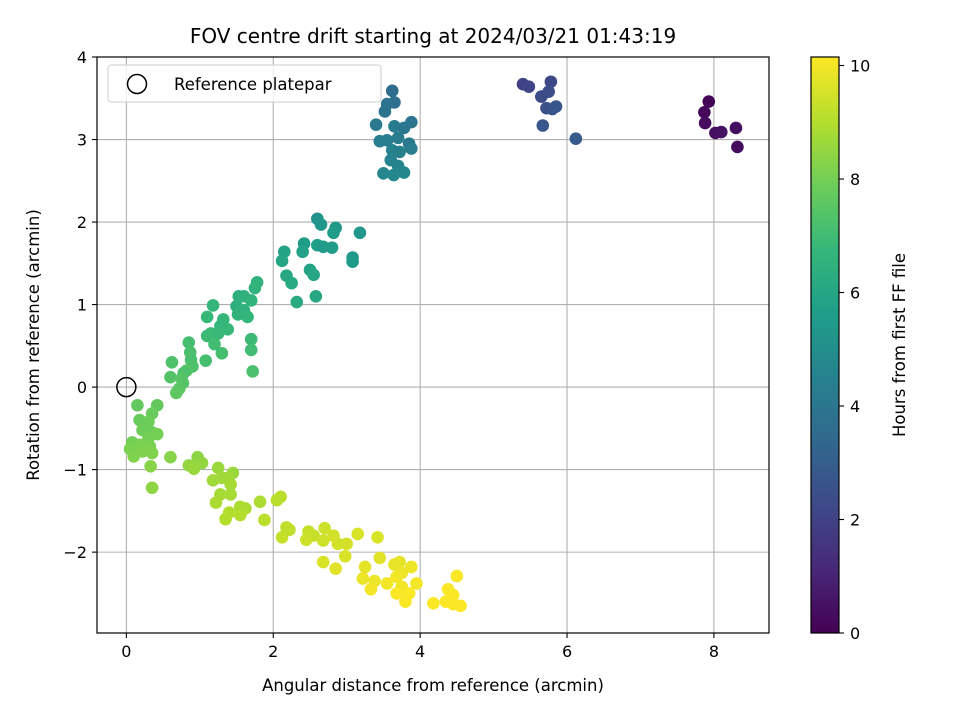  Describe the element at coordinates (825, 345) in the screenshot. I see `colorbar-gradient` at that location.